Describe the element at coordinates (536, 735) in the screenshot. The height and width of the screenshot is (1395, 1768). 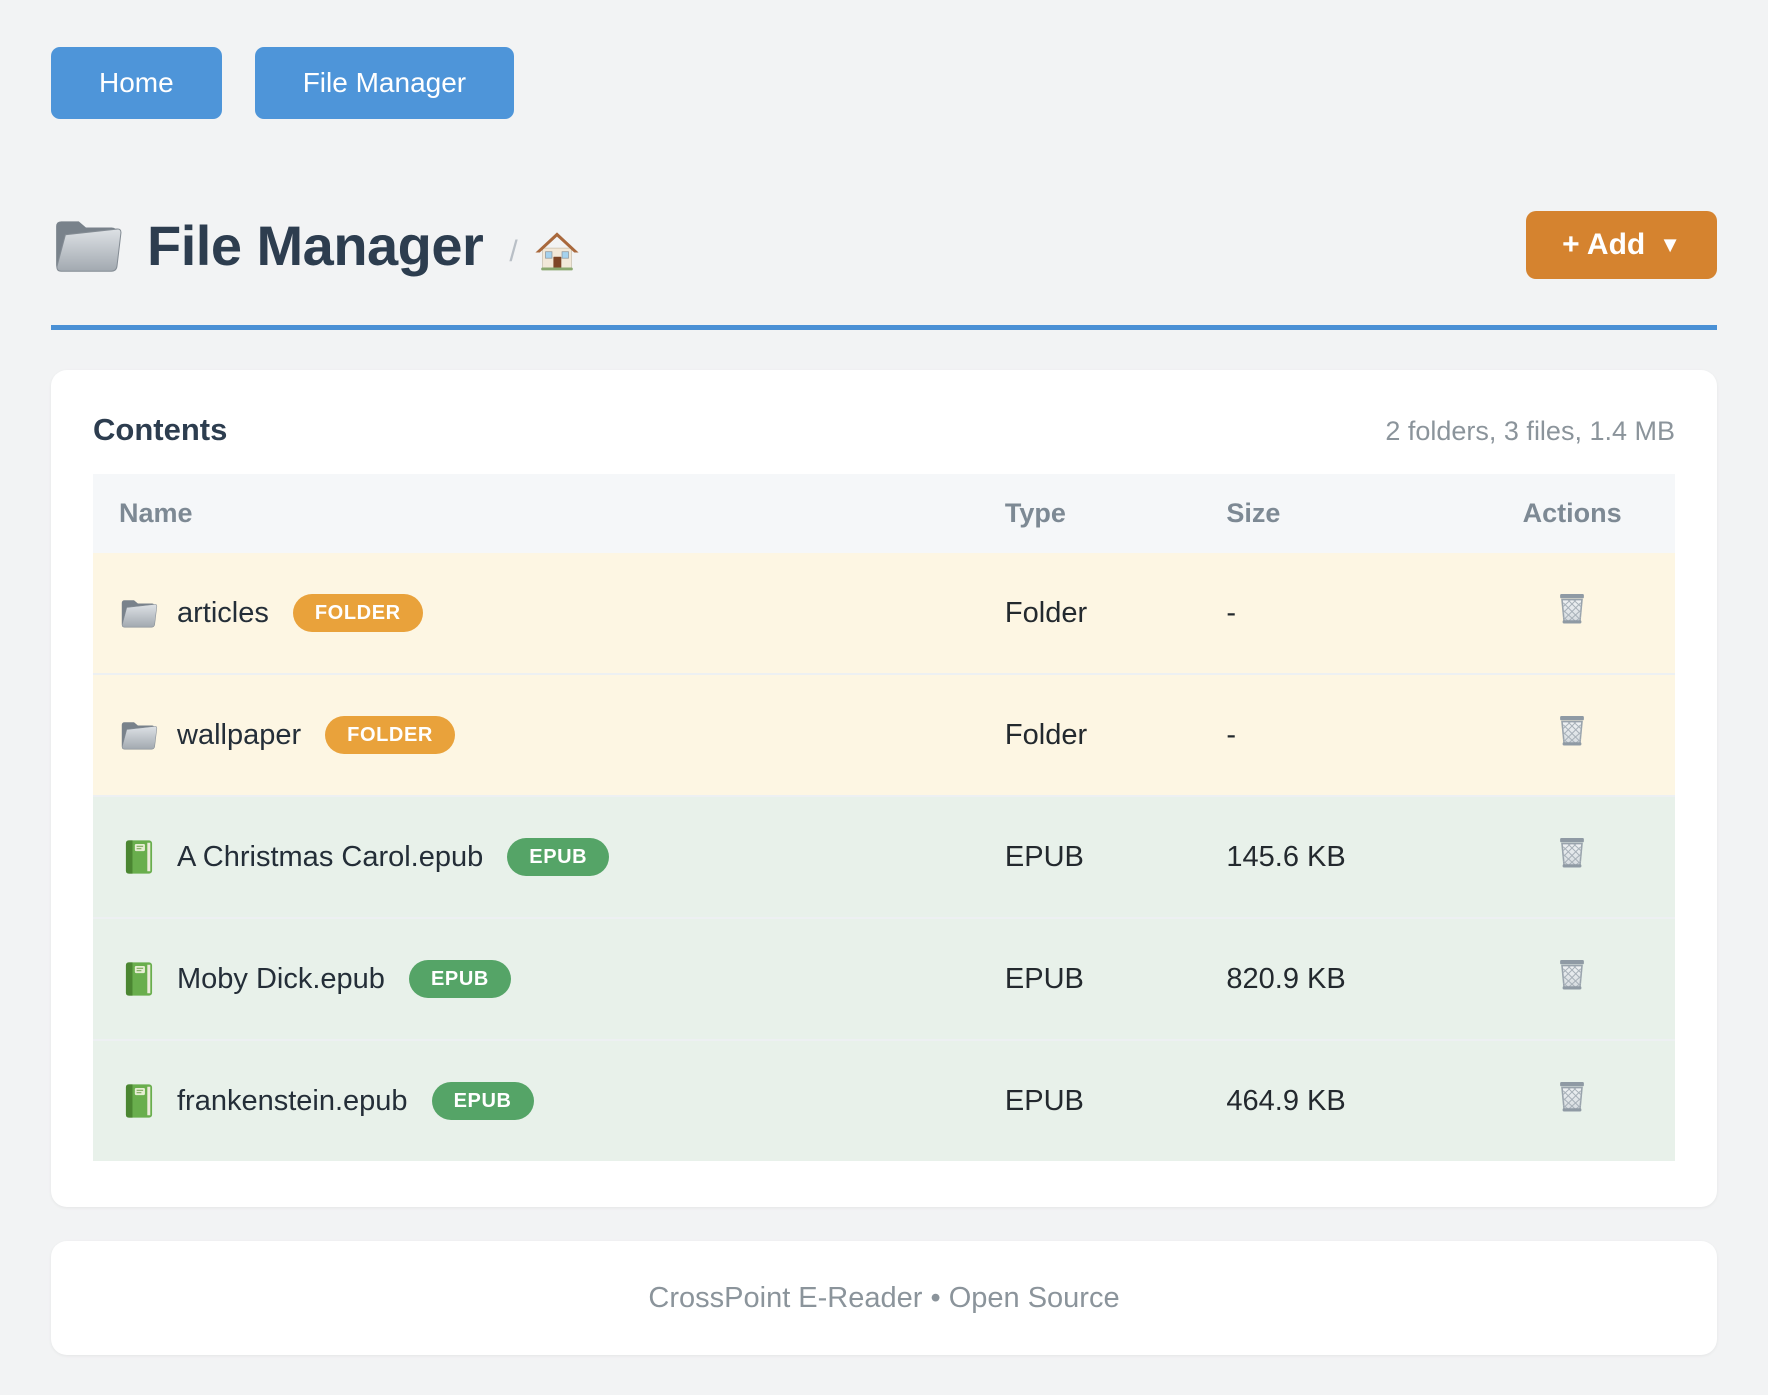
I see `name-cell: wallpaper FOLDER` at that location.